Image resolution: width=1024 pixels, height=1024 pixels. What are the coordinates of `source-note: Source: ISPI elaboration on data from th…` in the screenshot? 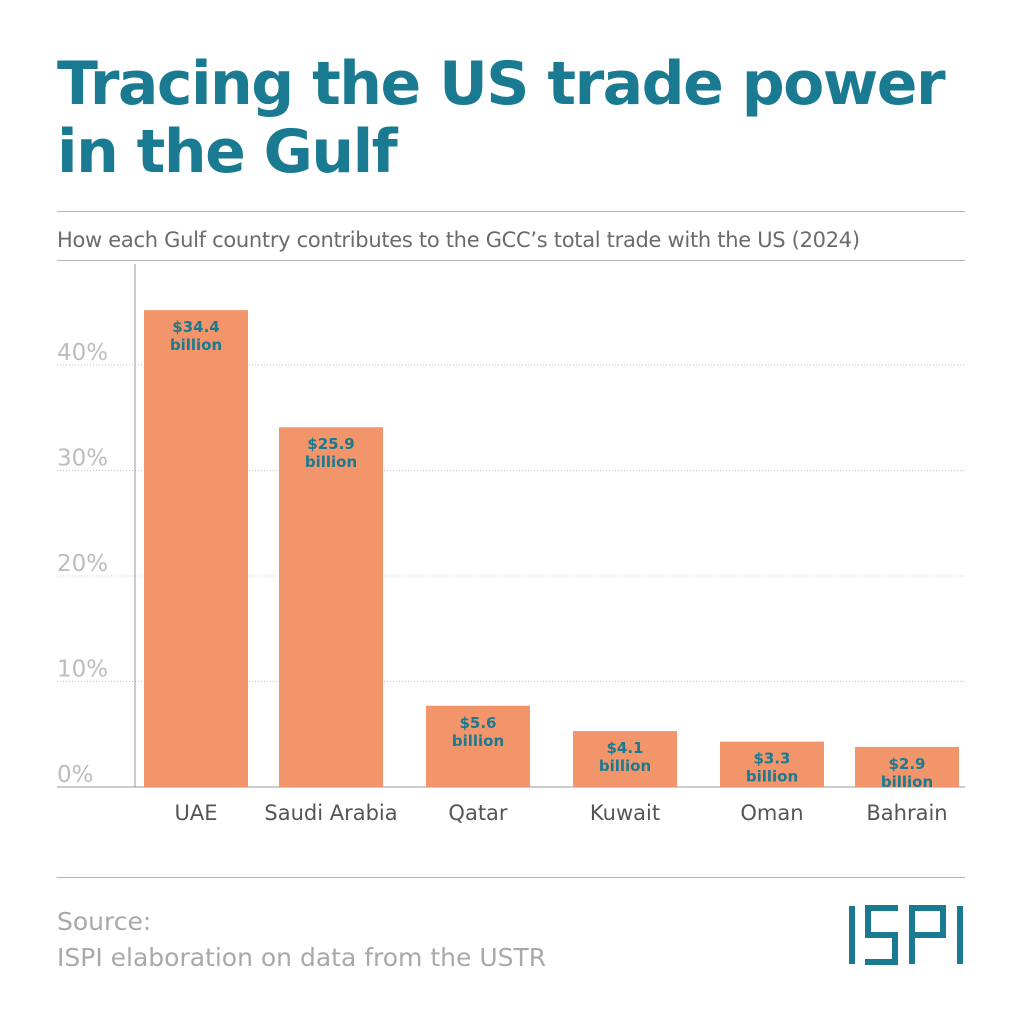 It's located at (301, 940).